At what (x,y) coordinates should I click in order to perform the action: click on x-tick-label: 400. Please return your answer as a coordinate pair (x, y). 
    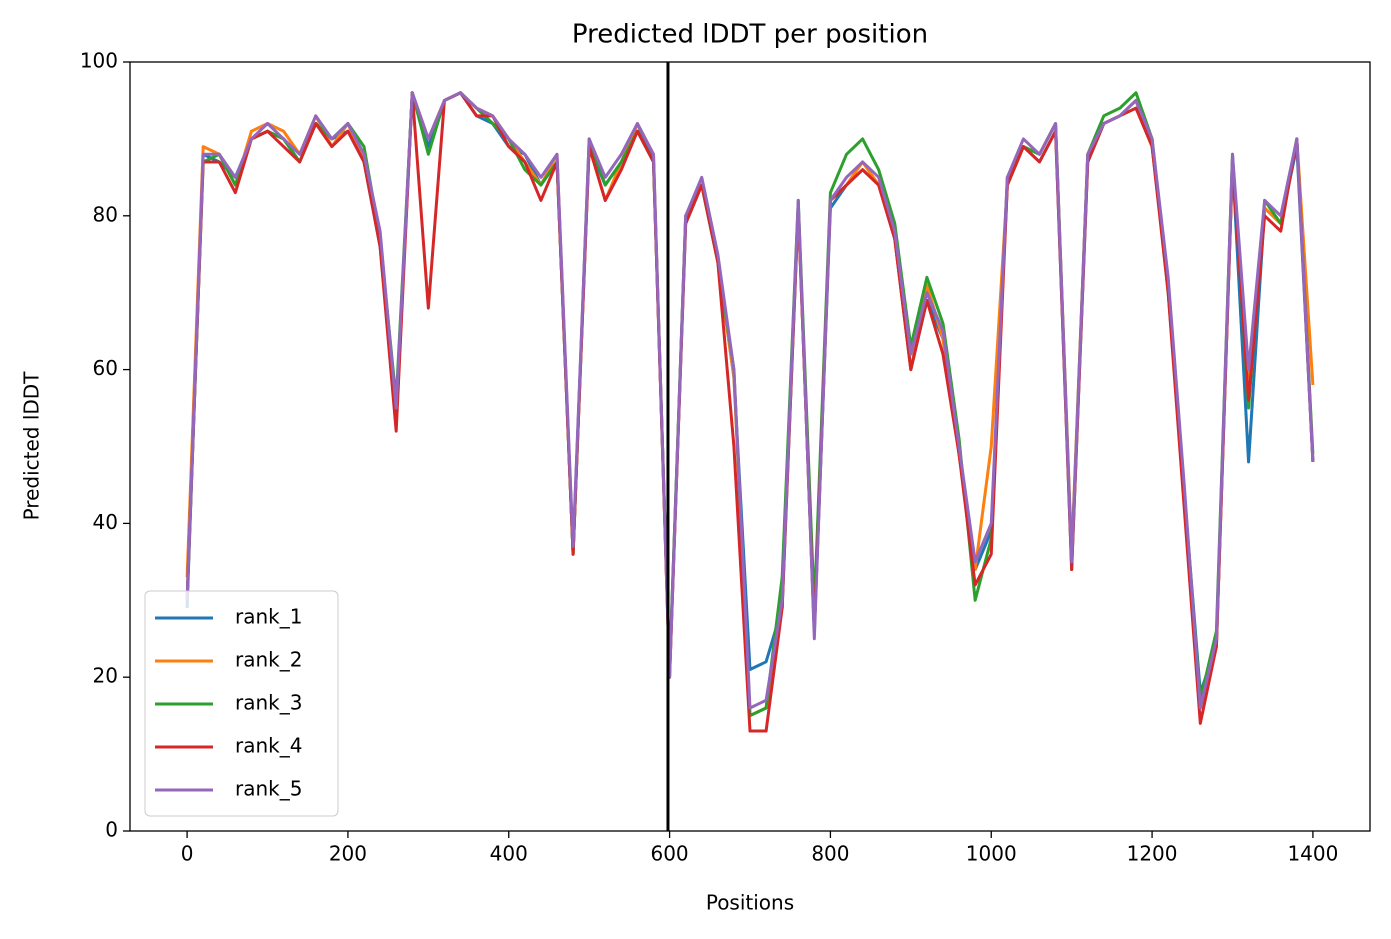
    Looking at the image, I should click on (509, 854).